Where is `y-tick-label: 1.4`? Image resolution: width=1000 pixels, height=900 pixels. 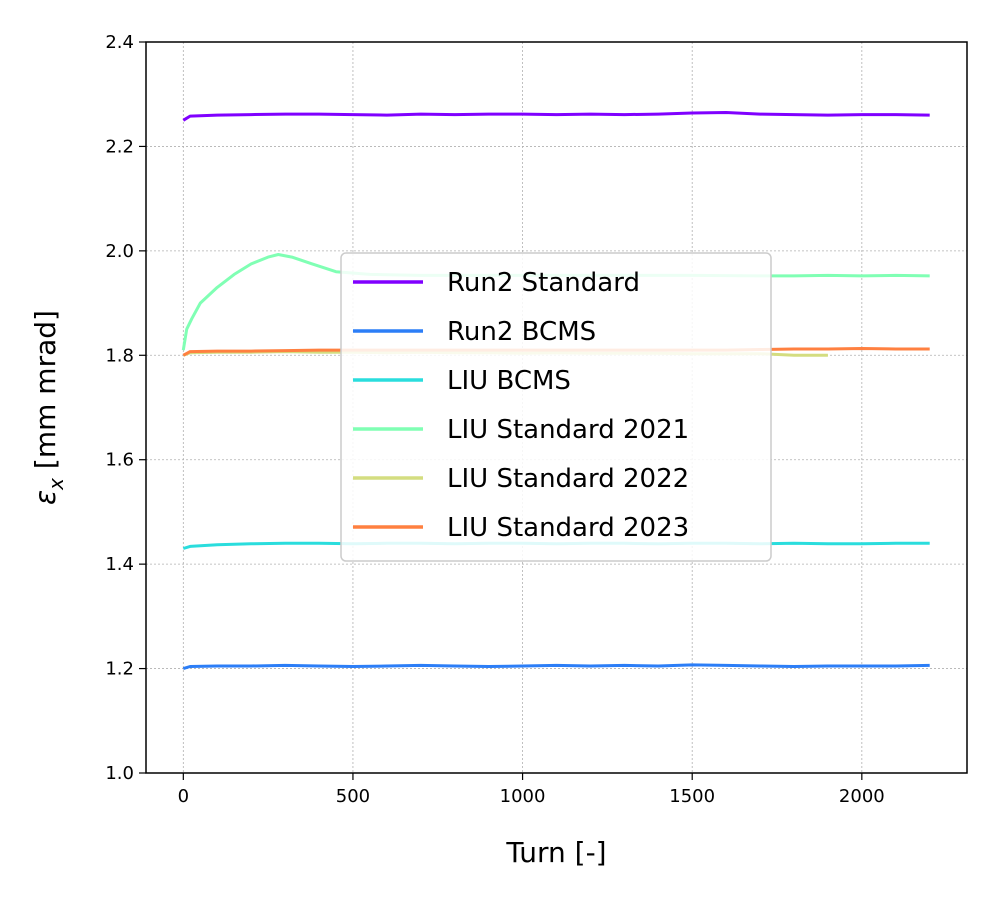 y-tick-label: 1.4 is located at coordinates (119, 564).